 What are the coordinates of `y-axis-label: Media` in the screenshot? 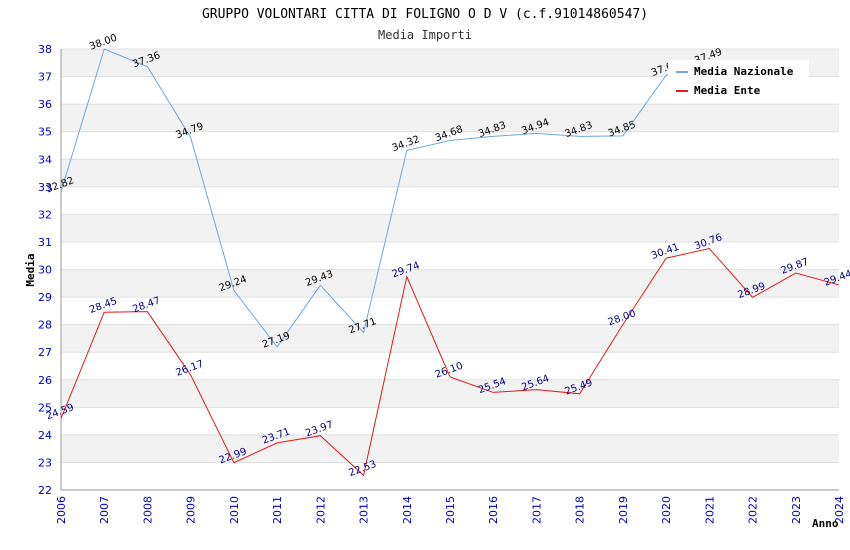 It's located at (30, 269).